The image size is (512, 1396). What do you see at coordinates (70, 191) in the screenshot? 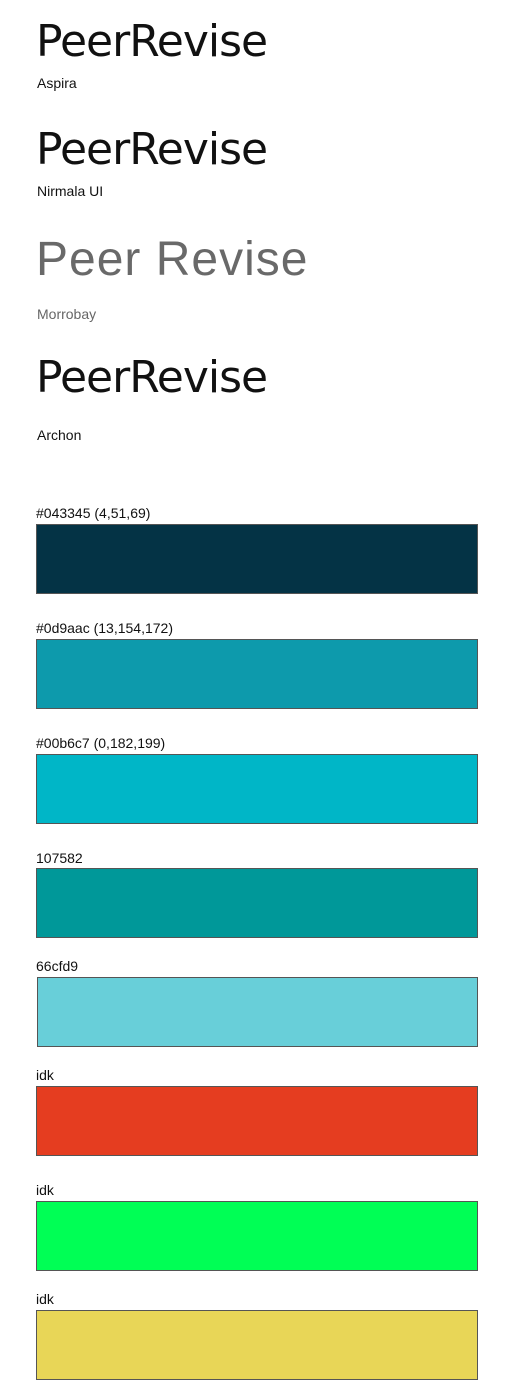
I see `font-name: Nirmala UI` at bounding box center [70, 191].